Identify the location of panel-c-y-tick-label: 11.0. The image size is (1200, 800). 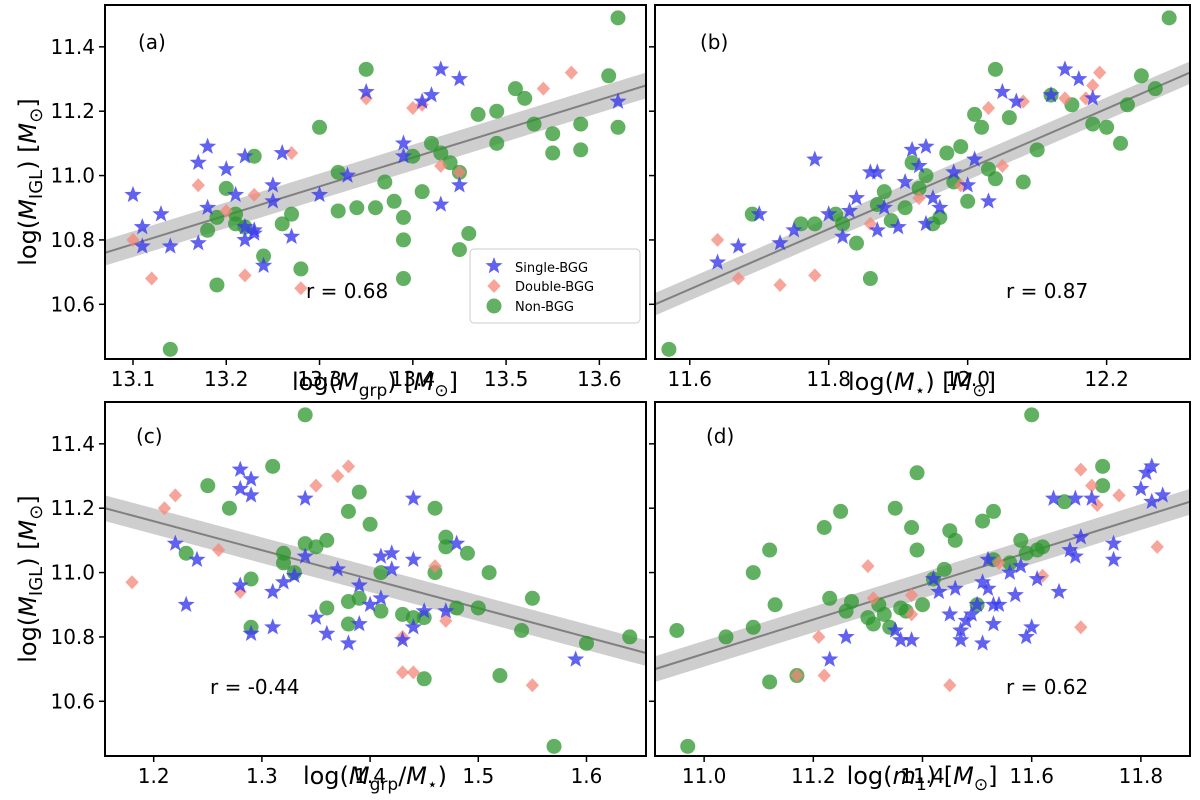
(72, 573).